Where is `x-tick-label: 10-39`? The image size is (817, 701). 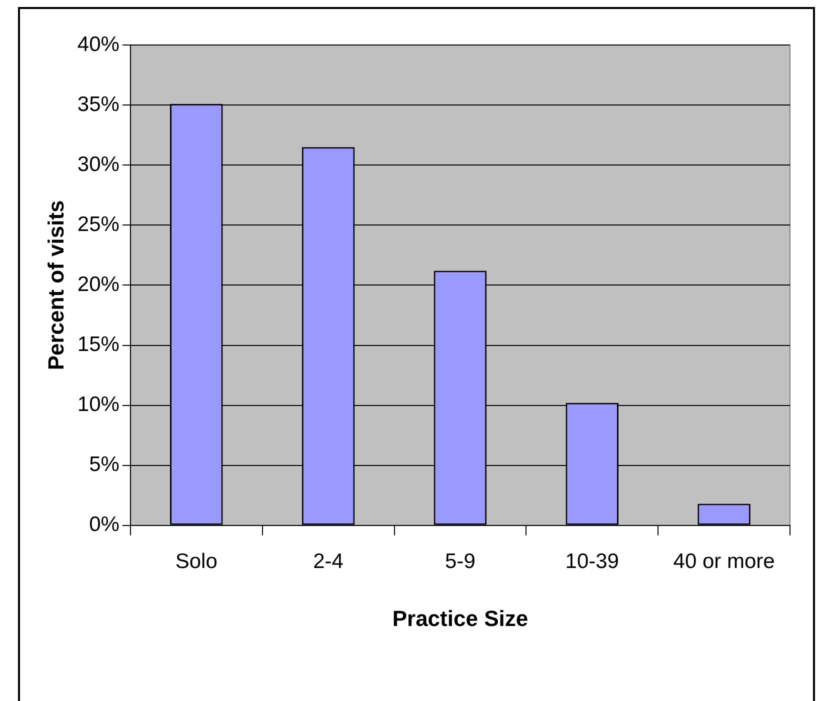 x-tick-label: 10-39 is located at coordinates (592, 561).